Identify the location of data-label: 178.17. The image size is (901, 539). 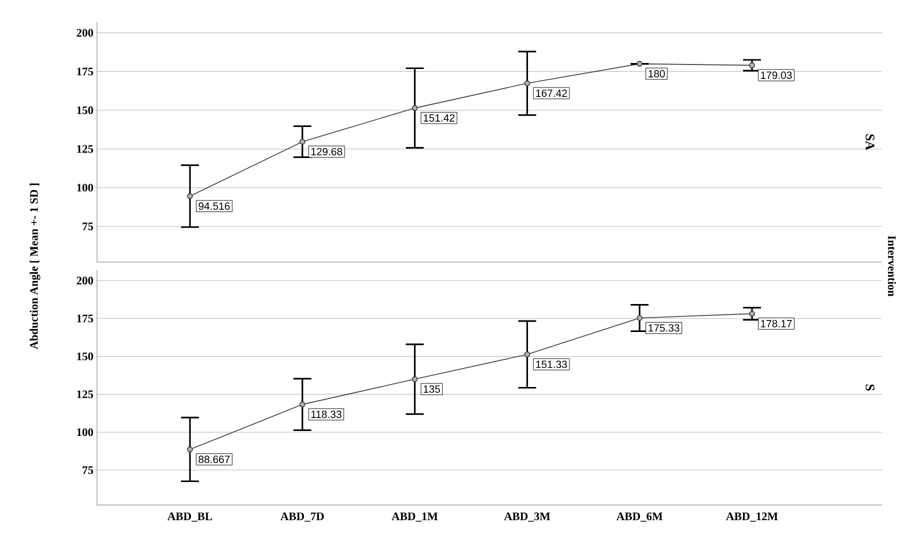
(776, 324).